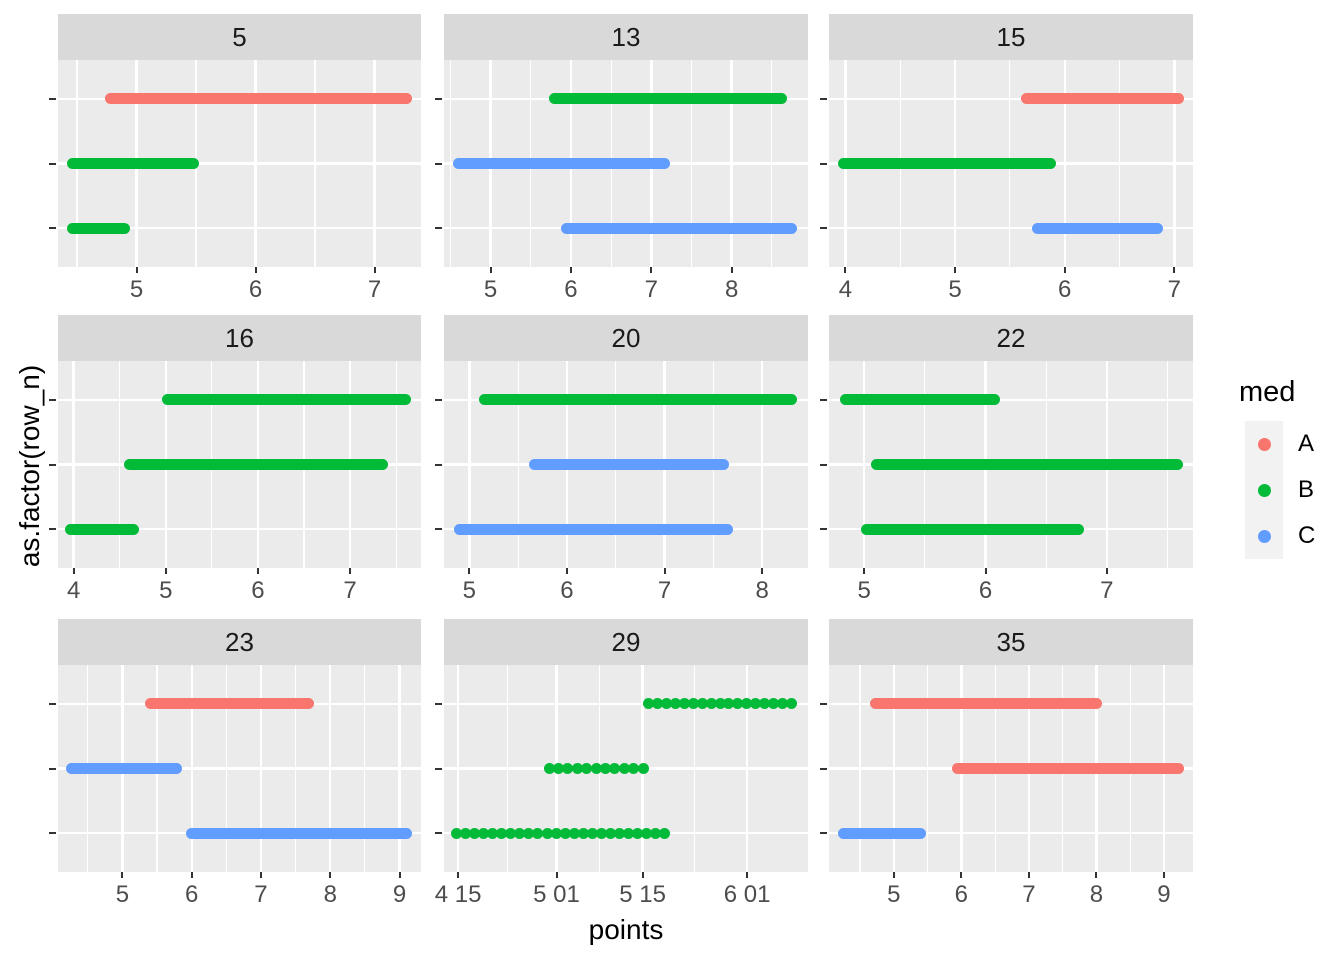  What do you see at coordinates (458, 894) in the screenshot?
I see `x-tick-label: 4 15` at bounding box center [458, 894].